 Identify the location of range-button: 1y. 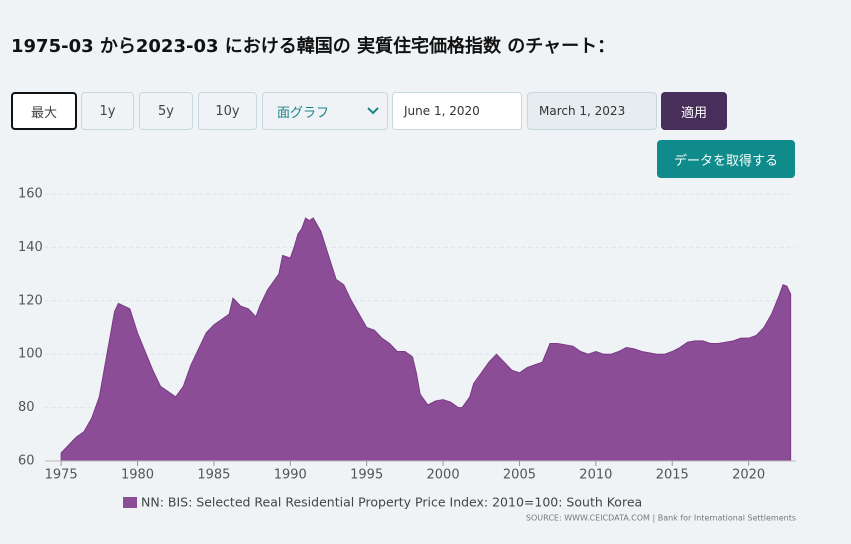
(107, 111).